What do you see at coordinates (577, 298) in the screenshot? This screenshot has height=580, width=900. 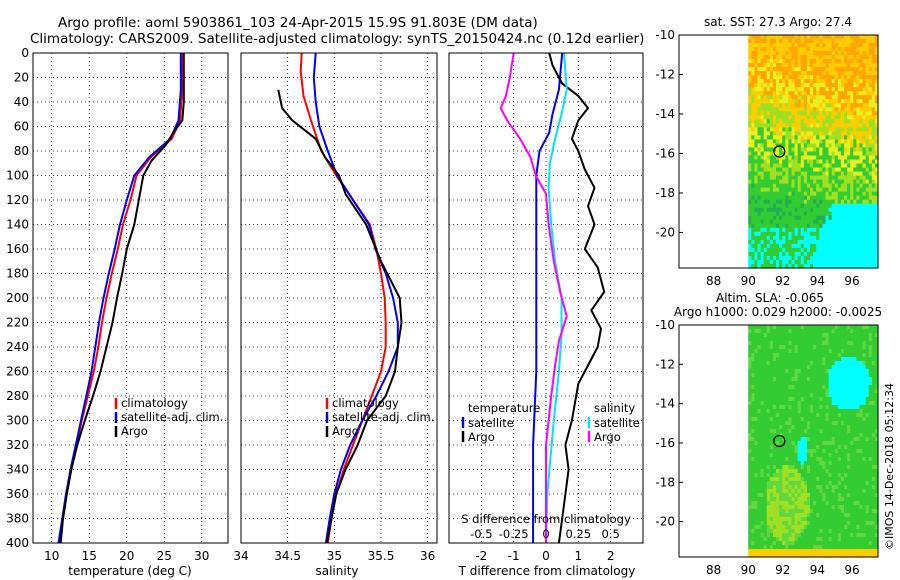 I see `series-line-temperature-argo` at bounding box center [577, 298].